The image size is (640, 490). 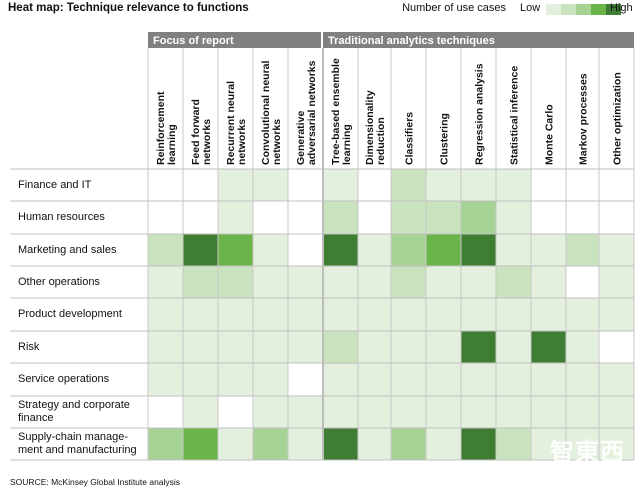 I want to click on column-header: Other optimization, so click(x=618, y=118).